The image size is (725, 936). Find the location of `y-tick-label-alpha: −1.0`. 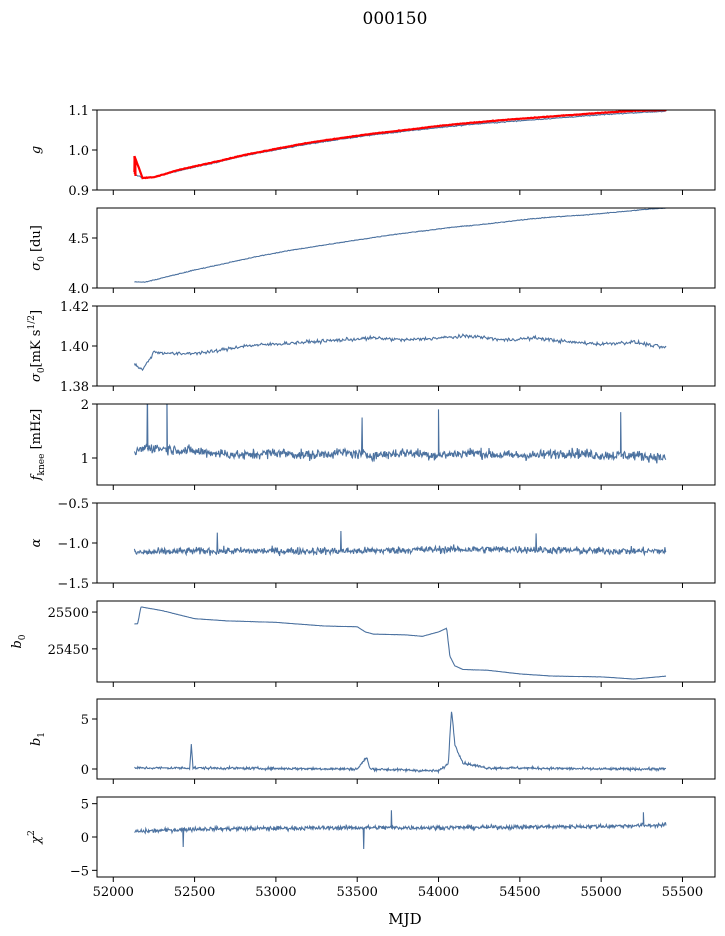

y-tick-label-alpha: −1.0 is located at coordinates (73, 544).